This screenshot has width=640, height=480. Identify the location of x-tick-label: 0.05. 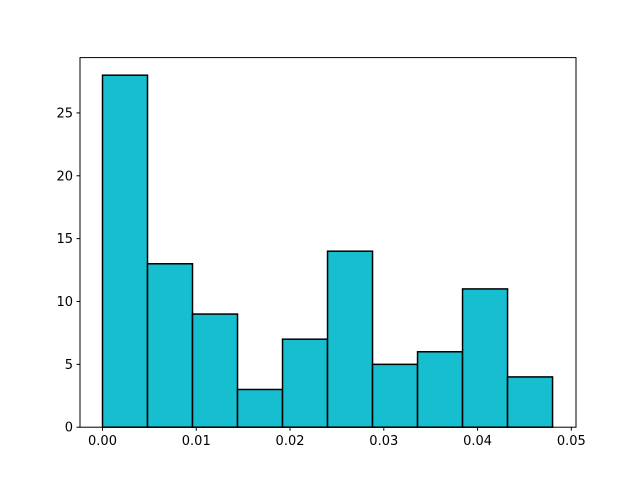
(571, 441).